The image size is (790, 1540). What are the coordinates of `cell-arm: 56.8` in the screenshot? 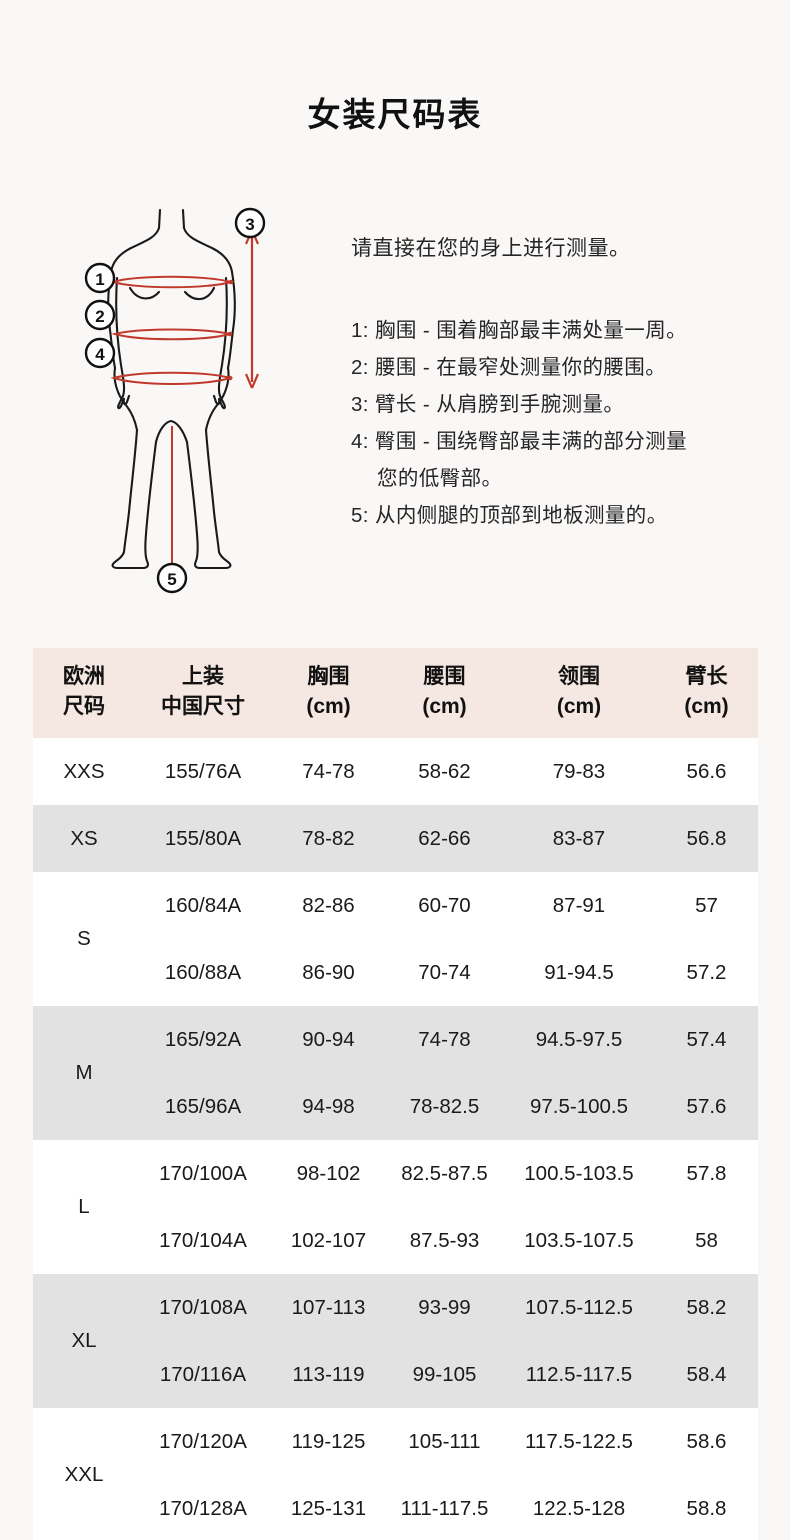 It's located at (706, 838).